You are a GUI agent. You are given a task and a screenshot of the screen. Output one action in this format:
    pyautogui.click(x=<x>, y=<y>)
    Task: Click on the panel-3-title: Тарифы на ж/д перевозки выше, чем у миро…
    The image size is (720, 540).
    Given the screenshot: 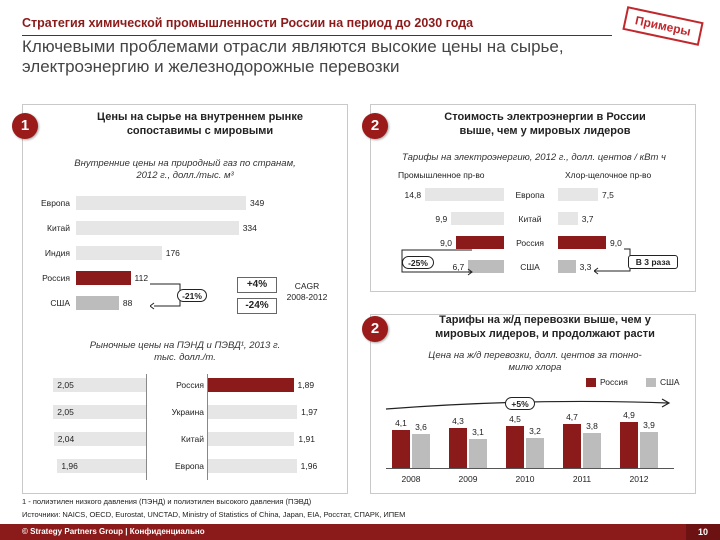 What is the action you would take?
    pyautogui.click(x=545, y=327)
    